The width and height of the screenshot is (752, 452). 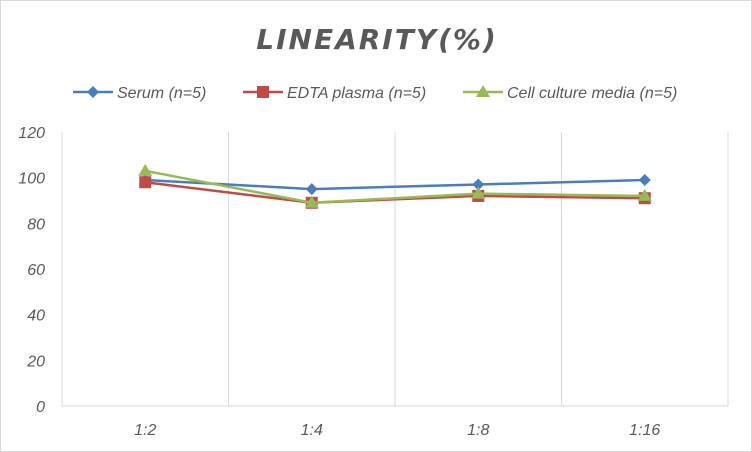 What do you see at coordinates (31, 179) in the screenshot?
I see `y-tick-label: 100` at bounding box center [31, 179].